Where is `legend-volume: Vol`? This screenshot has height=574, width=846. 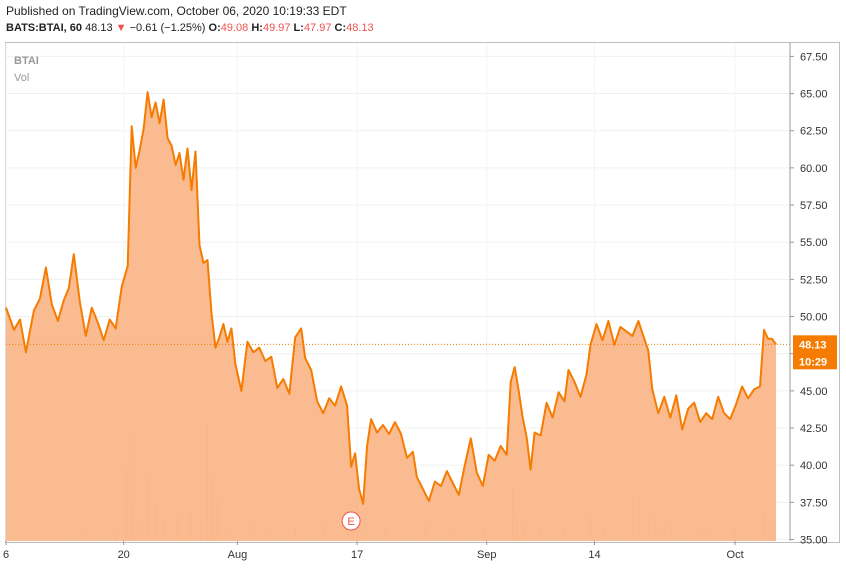
legend-volume: Vol is located at coordinates (21, 78).